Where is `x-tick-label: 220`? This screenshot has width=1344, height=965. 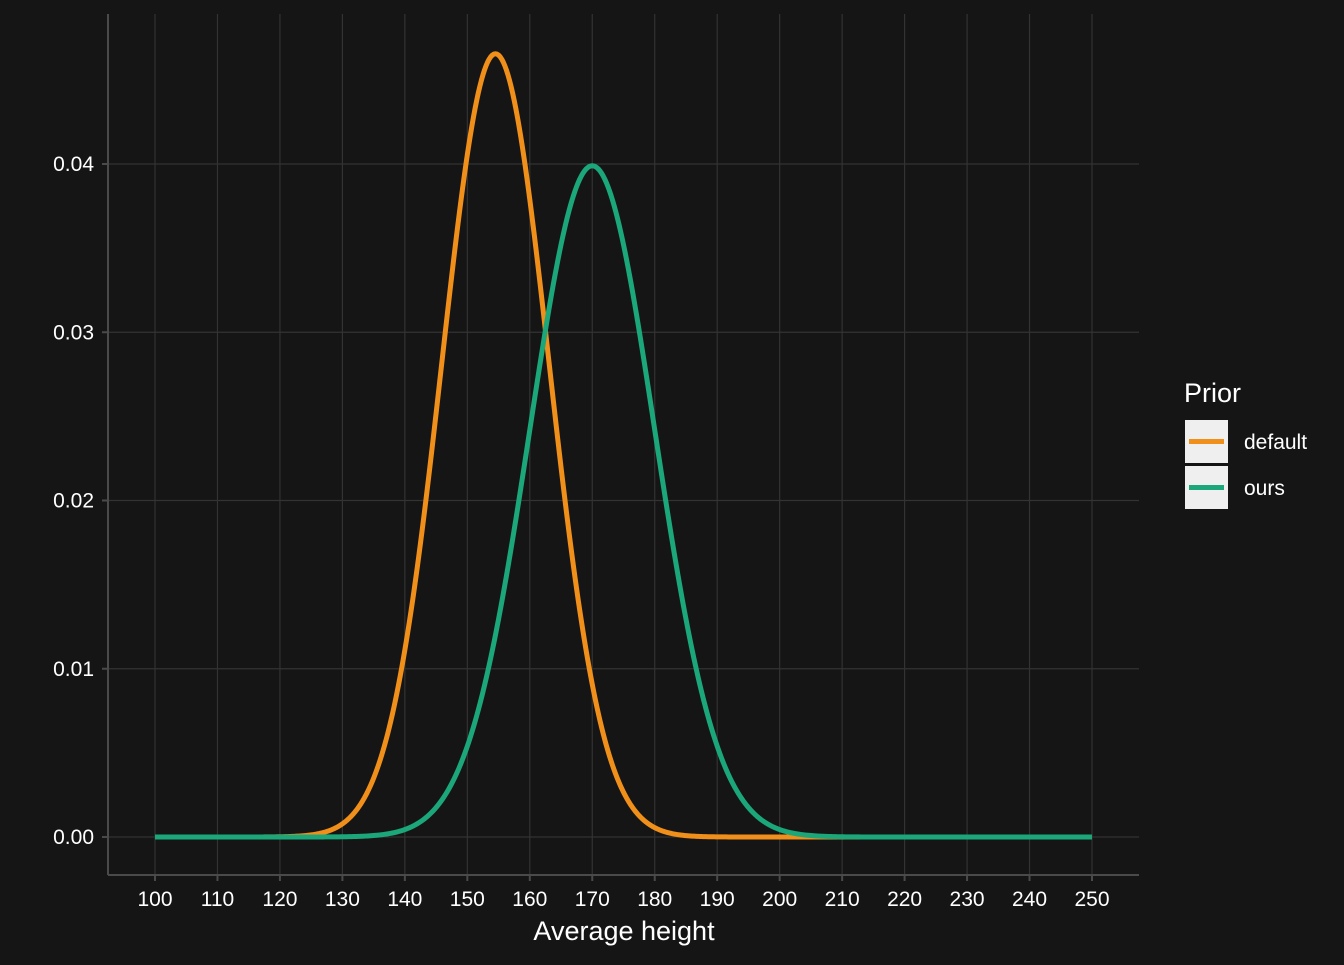 x-tick-label: 220 is located at coordinates (904, 899).